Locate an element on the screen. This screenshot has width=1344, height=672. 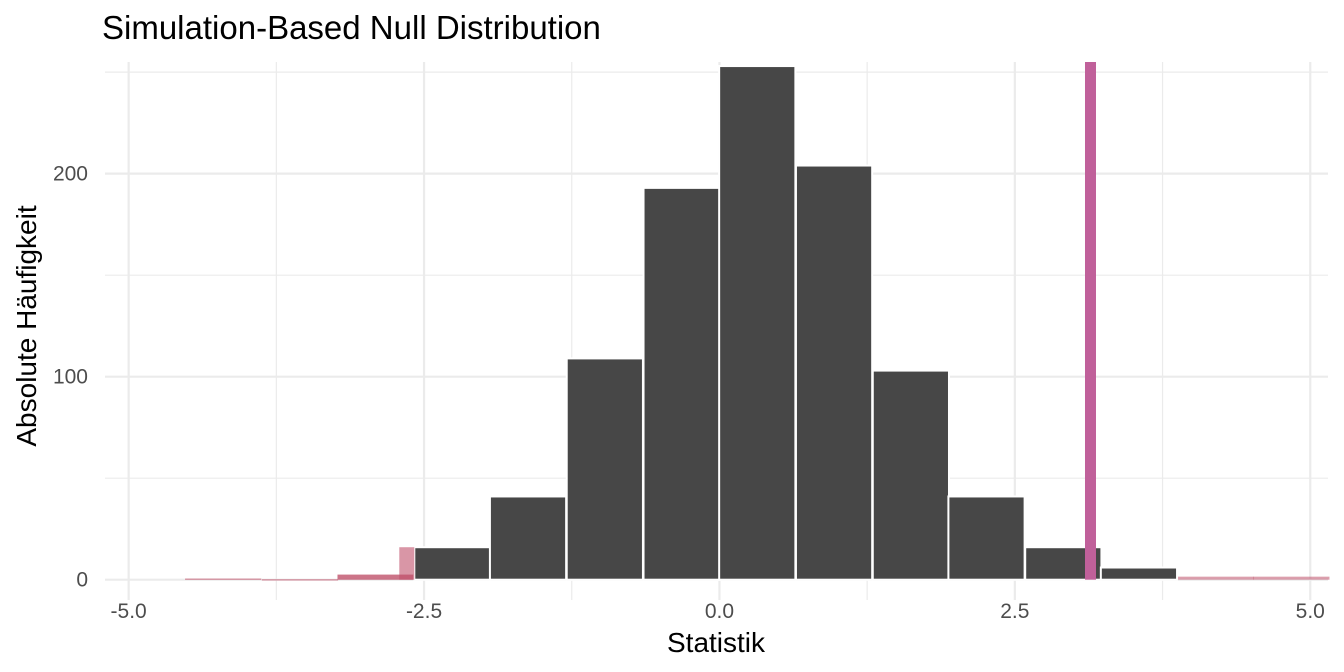
x-axis-label: Statistik is located at coordinates (716, 642).